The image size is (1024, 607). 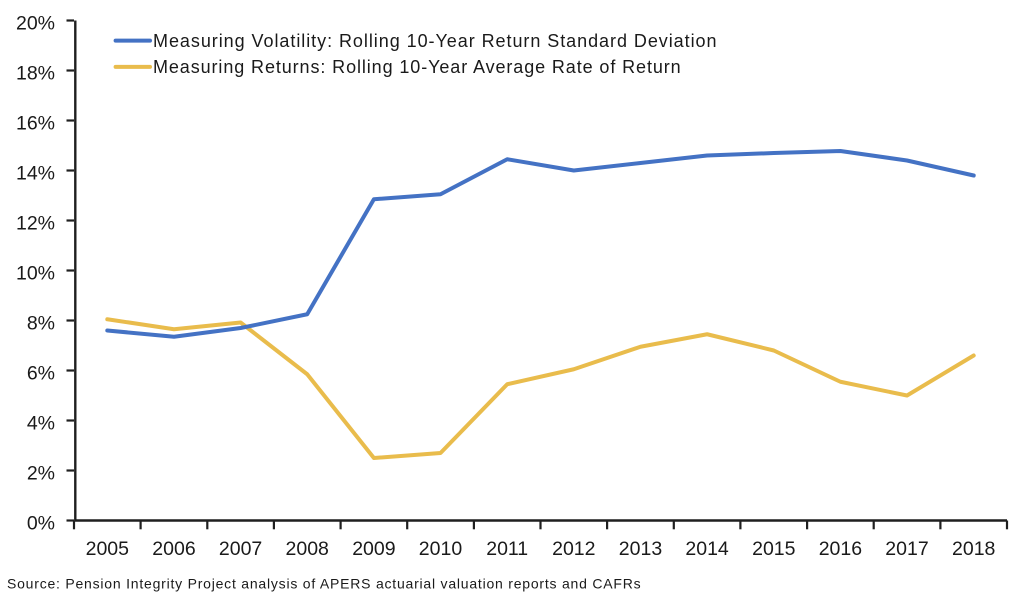 What do you see at coordinates (307, 549) in the screenshot?
I see `svg-text: 2008` at bounding box center [307, 549].